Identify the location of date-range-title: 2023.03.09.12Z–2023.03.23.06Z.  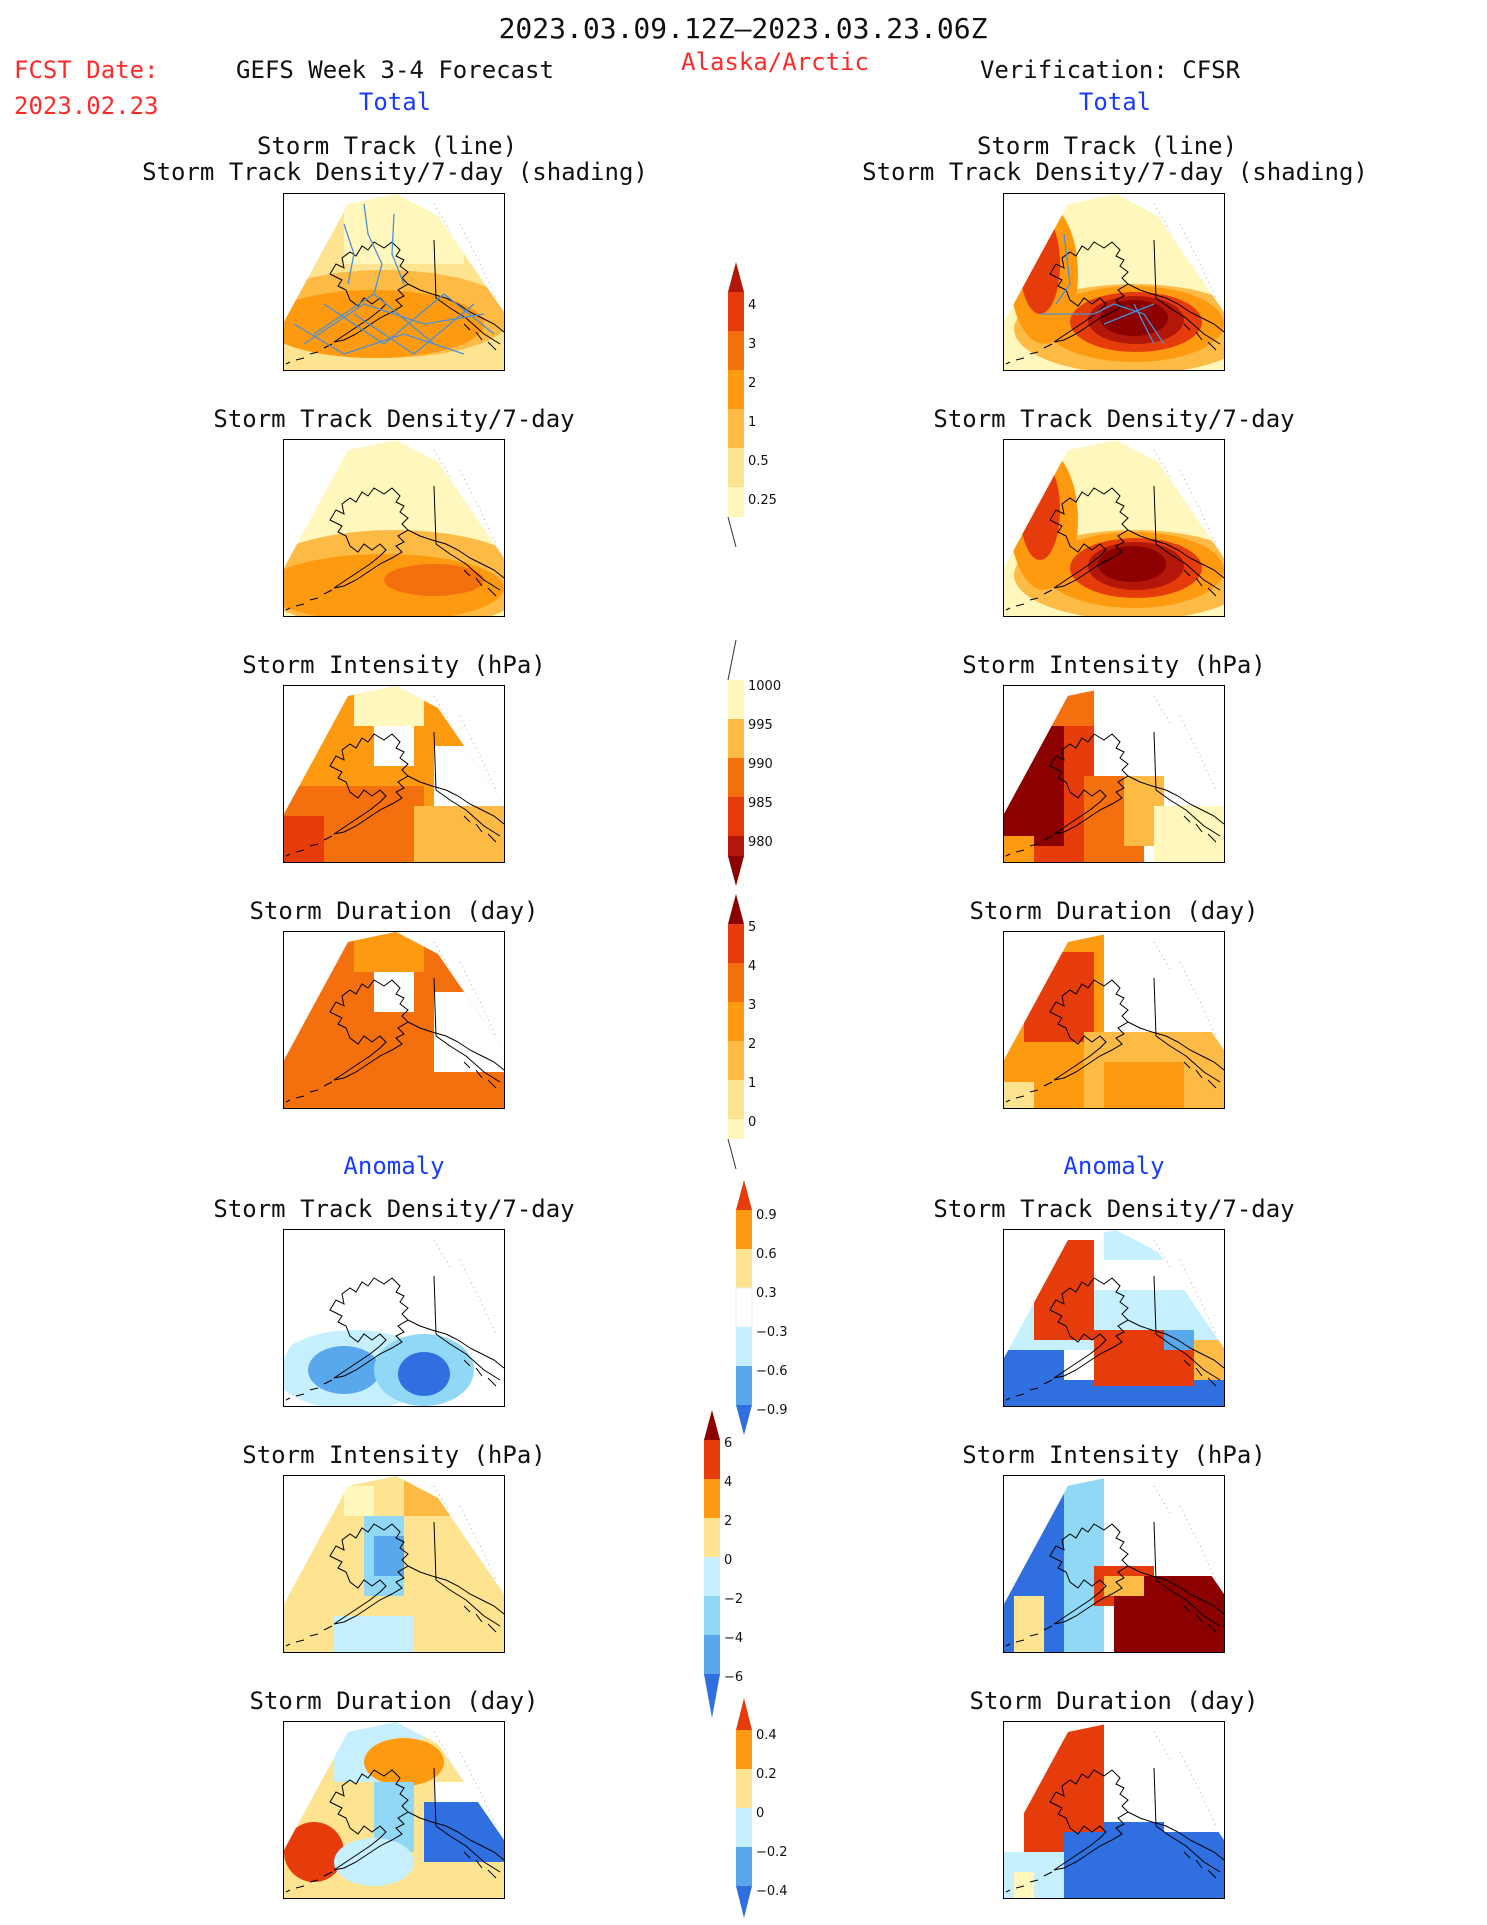
(743, 28).